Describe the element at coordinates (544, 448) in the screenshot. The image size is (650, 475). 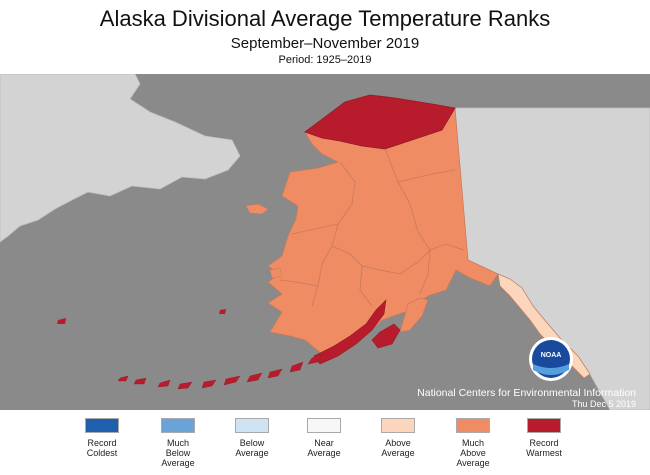
I see `legend-label: Record Warmest` at that location.